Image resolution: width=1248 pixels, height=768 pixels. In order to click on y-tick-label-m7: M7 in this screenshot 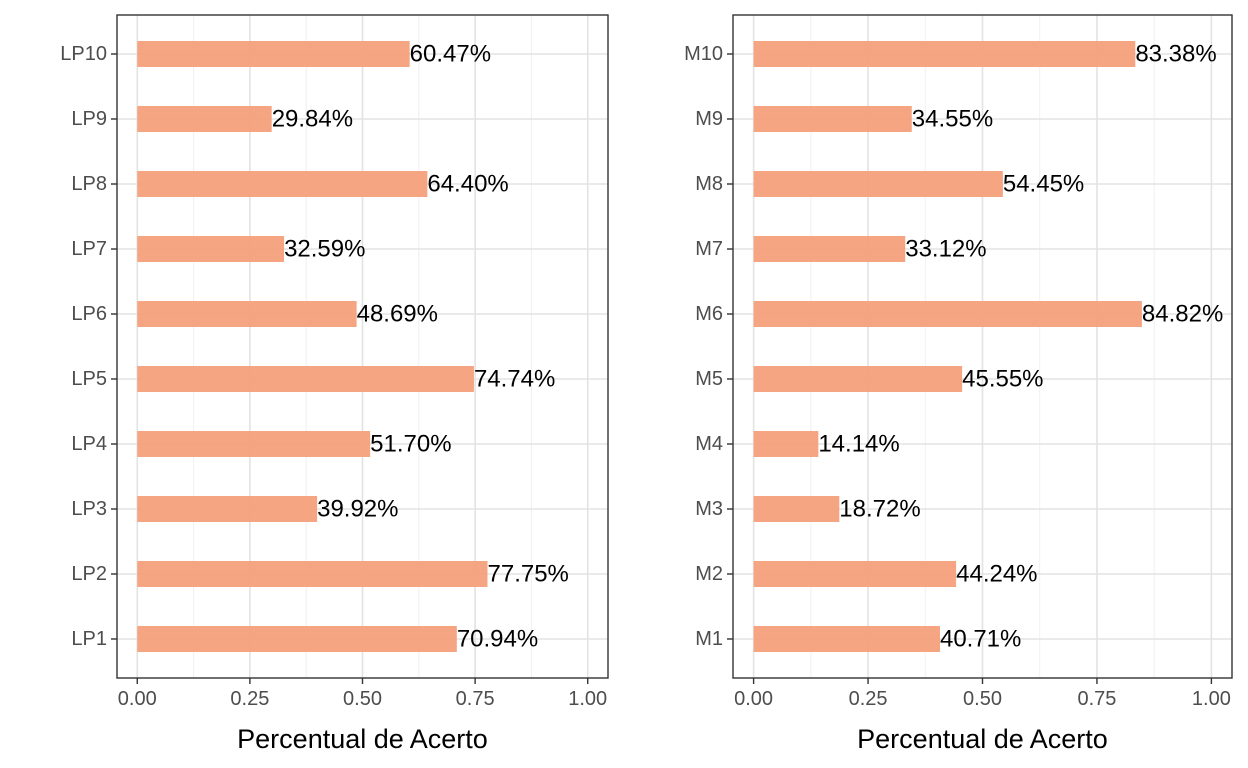, I will do `click(709, 249)`.